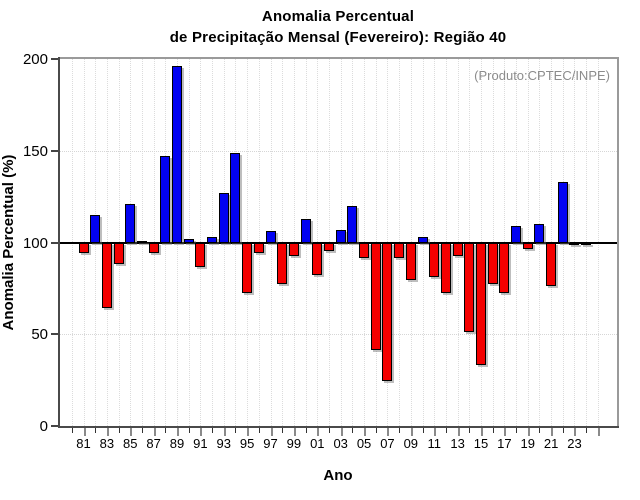 Image resolution: width=640 pixels, height=500 pixels. I want to click on x-tick-label: 93, so click(223, 443).